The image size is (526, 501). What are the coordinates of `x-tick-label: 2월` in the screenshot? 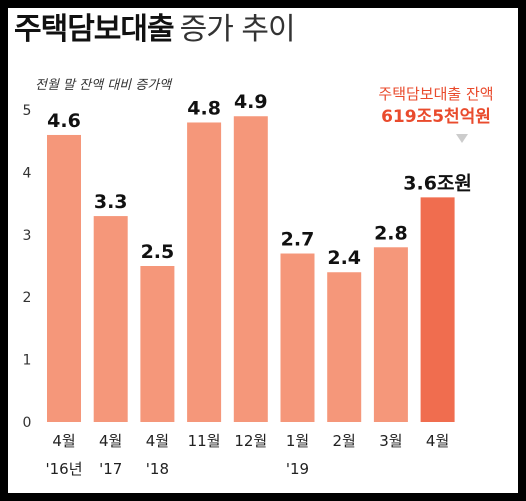 It's located at (344, 441).